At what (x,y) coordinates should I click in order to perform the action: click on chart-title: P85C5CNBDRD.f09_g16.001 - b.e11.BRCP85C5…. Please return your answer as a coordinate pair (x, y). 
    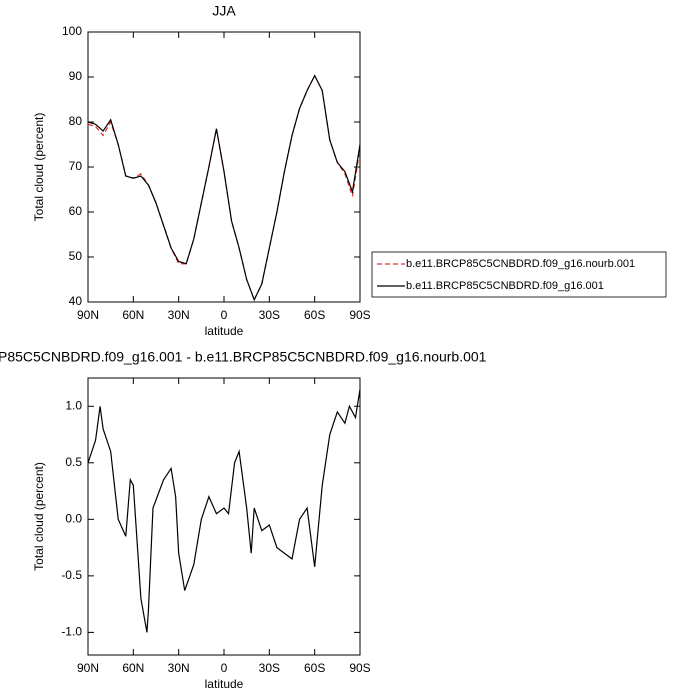
    Looking at the image, I should click on (243, 357).